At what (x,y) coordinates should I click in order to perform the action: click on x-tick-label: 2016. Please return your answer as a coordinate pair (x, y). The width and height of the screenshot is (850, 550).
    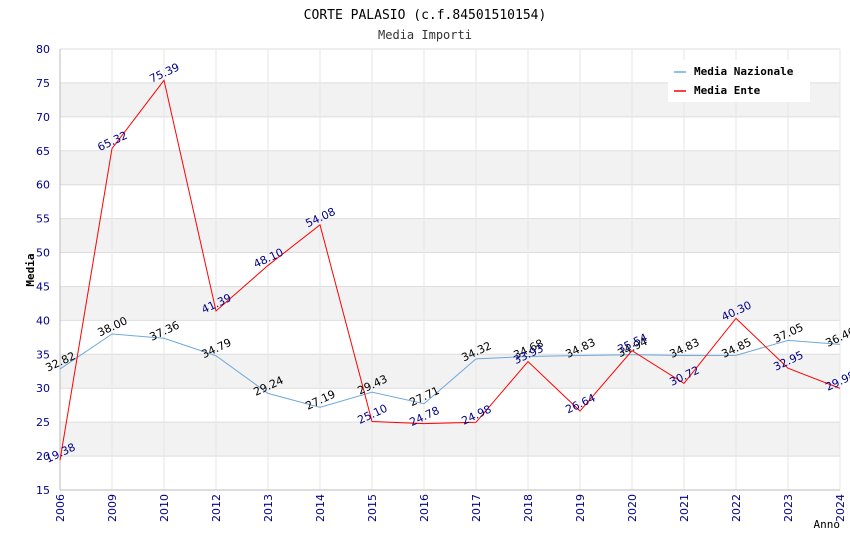
    Looking at the image, I should click on (424, 508).